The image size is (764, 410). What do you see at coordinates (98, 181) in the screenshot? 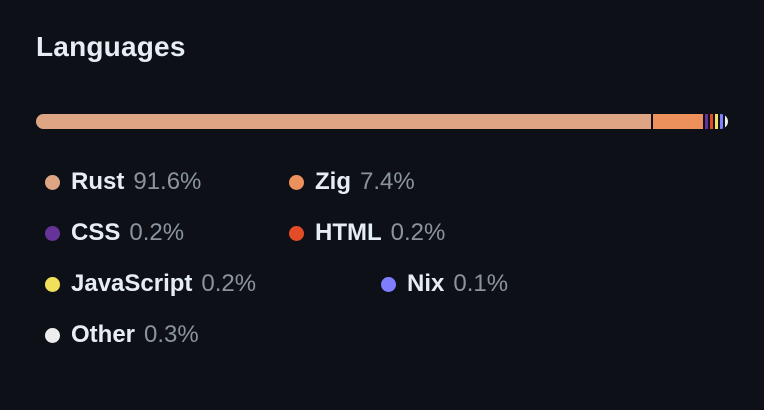
I see `language-name: Rust` at bounding box center [98, 181].